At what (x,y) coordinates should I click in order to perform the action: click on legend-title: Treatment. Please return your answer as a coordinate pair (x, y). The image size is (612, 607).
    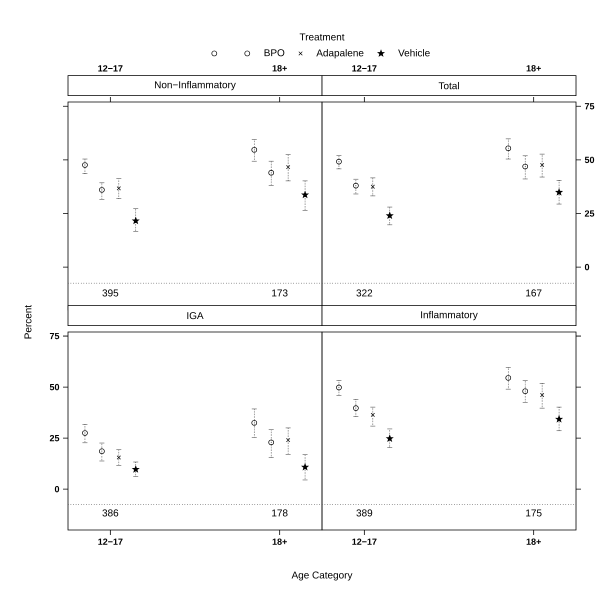
    Looking at the image, I should click on (322, 37).